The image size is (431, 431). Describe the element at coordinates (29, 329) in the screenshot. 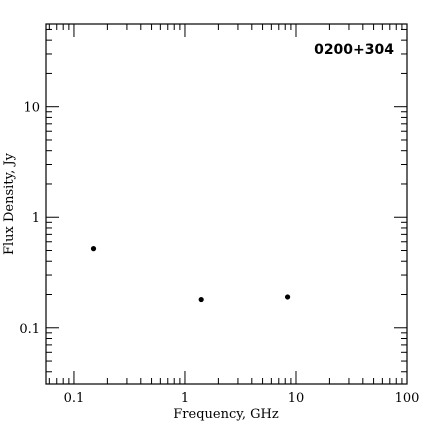

I see `y-tick-label: 0.1` at that location.